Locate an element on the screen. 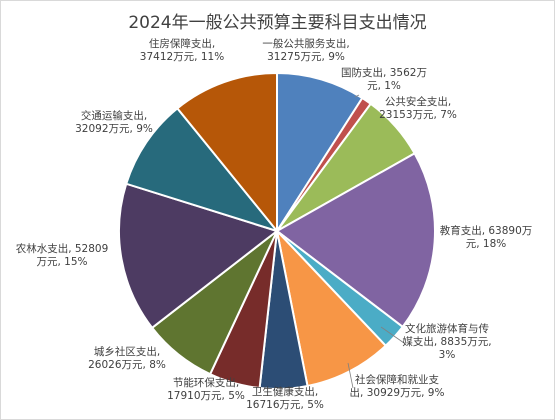 This screenshot has width=555, height=420. data-label: 城乡社区支出, 26026万元, 8% is located at coordinates (127, 358).